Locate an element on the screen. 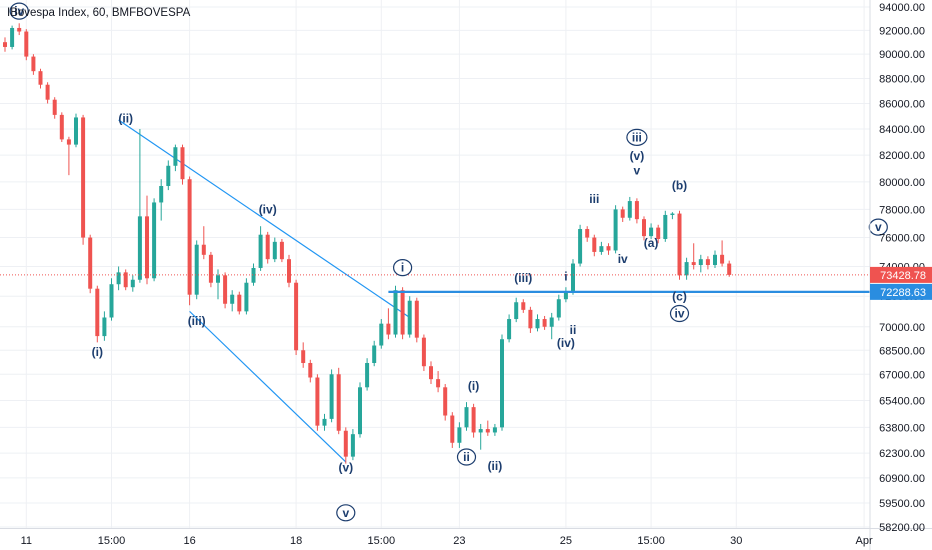 The image size is (932, 550). y-tick-label: 78000.00 is located at coordinates (902, 210).